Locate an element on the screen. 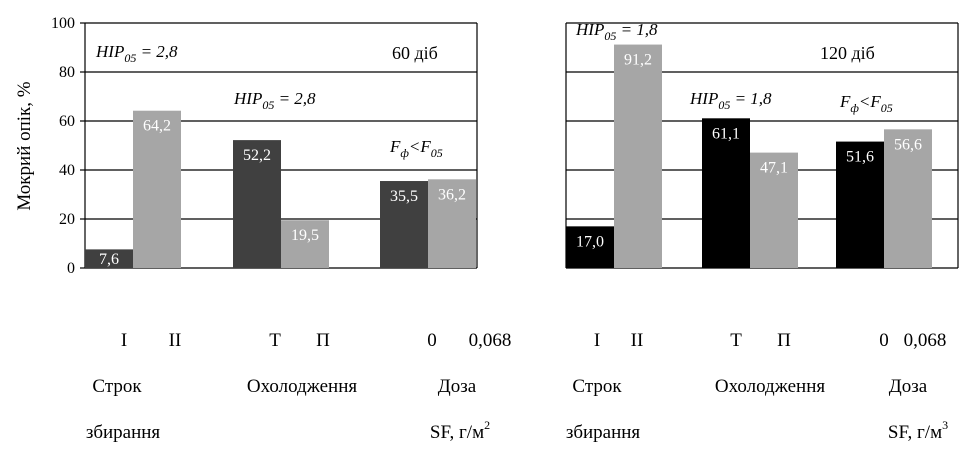  bar-value-label: 17,0 is located at coordinates (590, 241).